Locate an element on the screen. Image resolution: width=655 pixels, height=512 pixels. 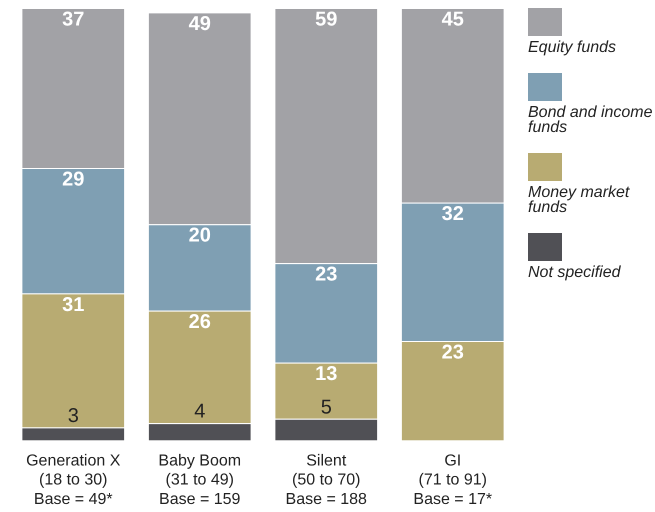
x-tick-label: Baby Boom (31 to 49) Base = 159 is located at coordinates (200, 480).